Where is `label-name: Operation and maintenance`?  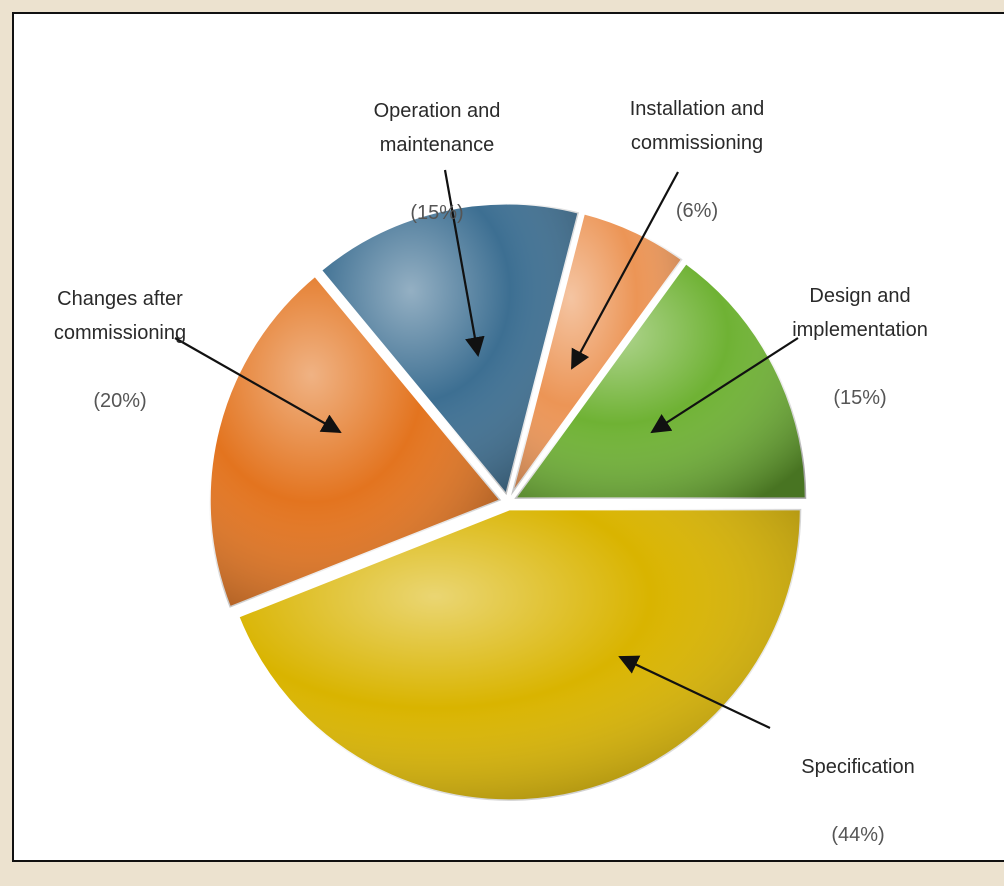 label-name: Operation and maintenance is located at coordinates (437, 128).